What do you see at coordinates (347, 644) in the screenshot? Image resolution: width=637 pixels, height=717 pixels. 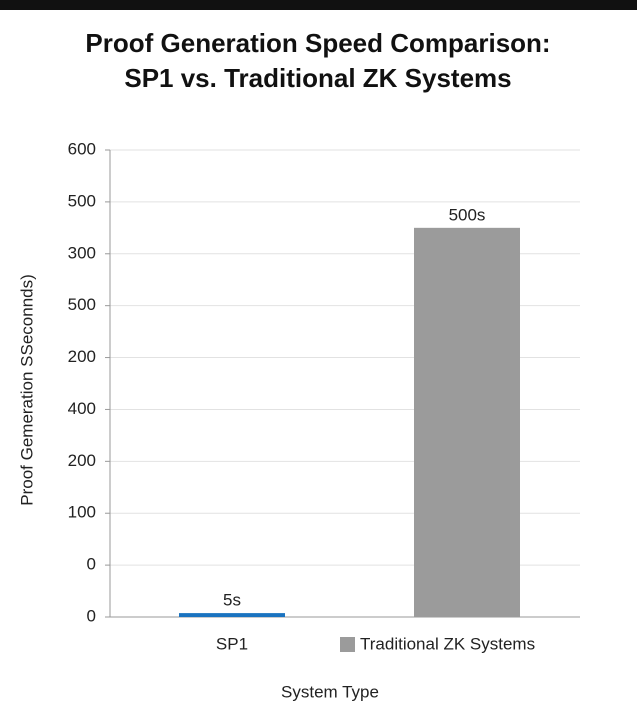 I see `legend-swatch` at bounding box center [347, 644].